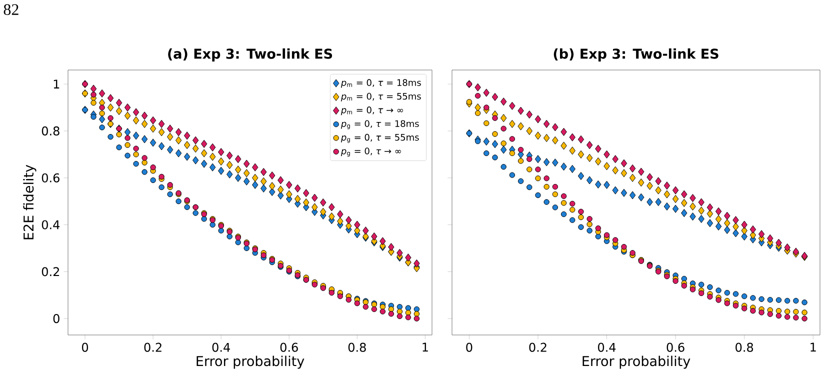  What do you see at coordinates (51, 271) in the screenshot?
I see `y-tick-label: 0.2` at bounding box center [51, 271].